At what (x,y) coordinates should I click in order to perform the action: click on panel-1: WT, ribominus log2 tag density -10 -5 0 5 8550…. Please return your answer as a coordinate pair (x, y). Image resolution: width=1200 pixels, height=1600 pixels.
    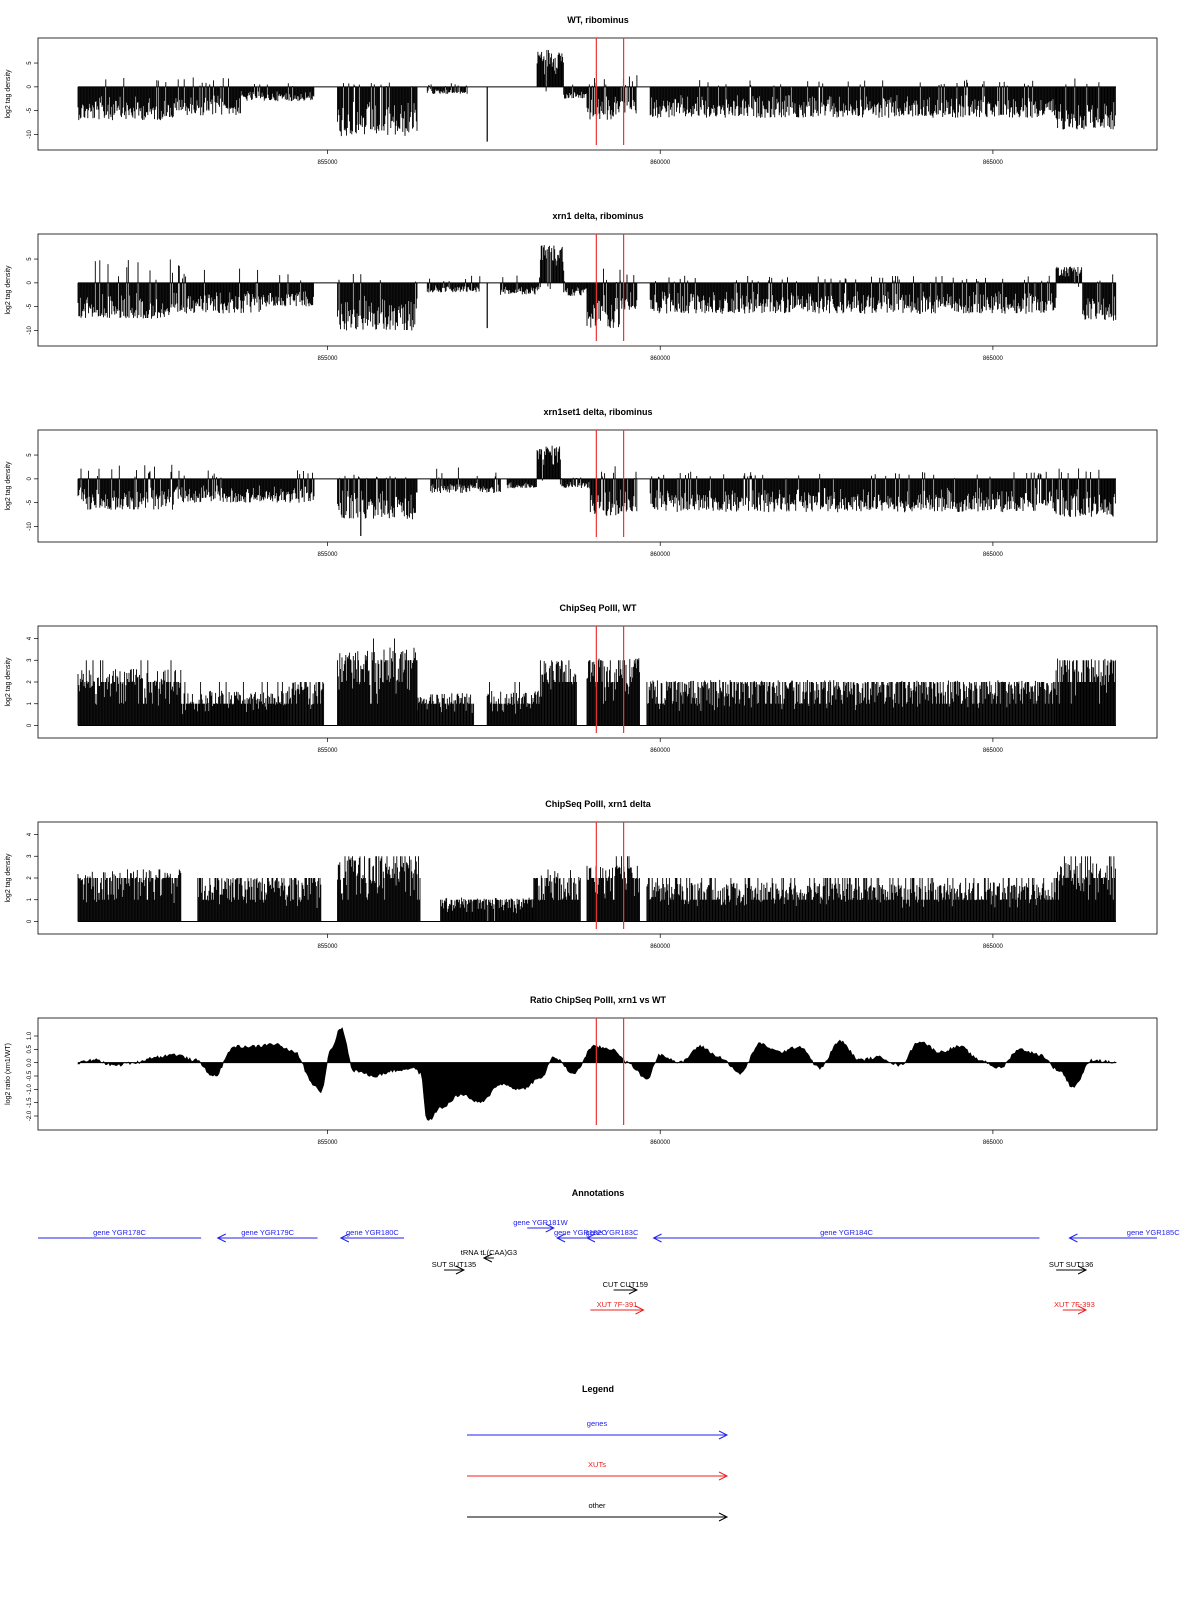
    Looking at the image, I should click on (581, 90).